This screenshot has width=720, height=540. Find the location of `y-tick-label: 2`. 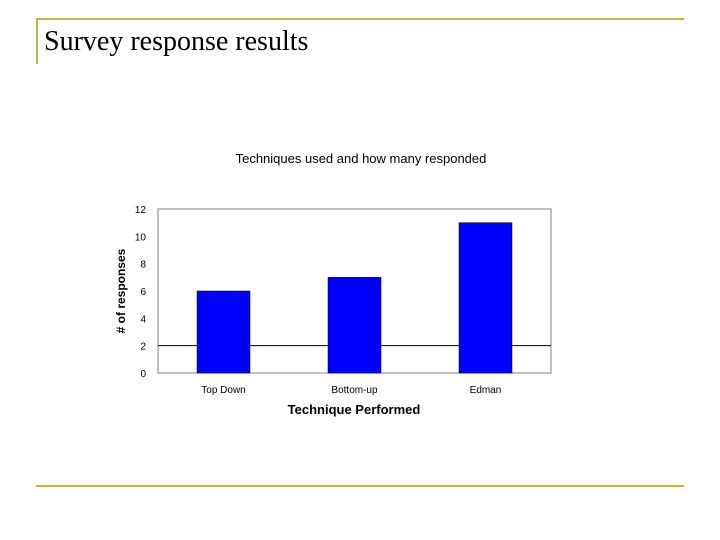

y-tick-label: 2 is located at coordinates (143, 347).